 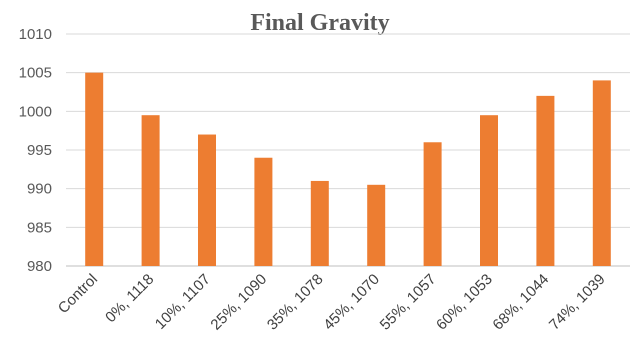 What do you see at coordinates (78, 294) in the screenshot?
I see `x-category-label: Control` at bounding box center [78, 294].